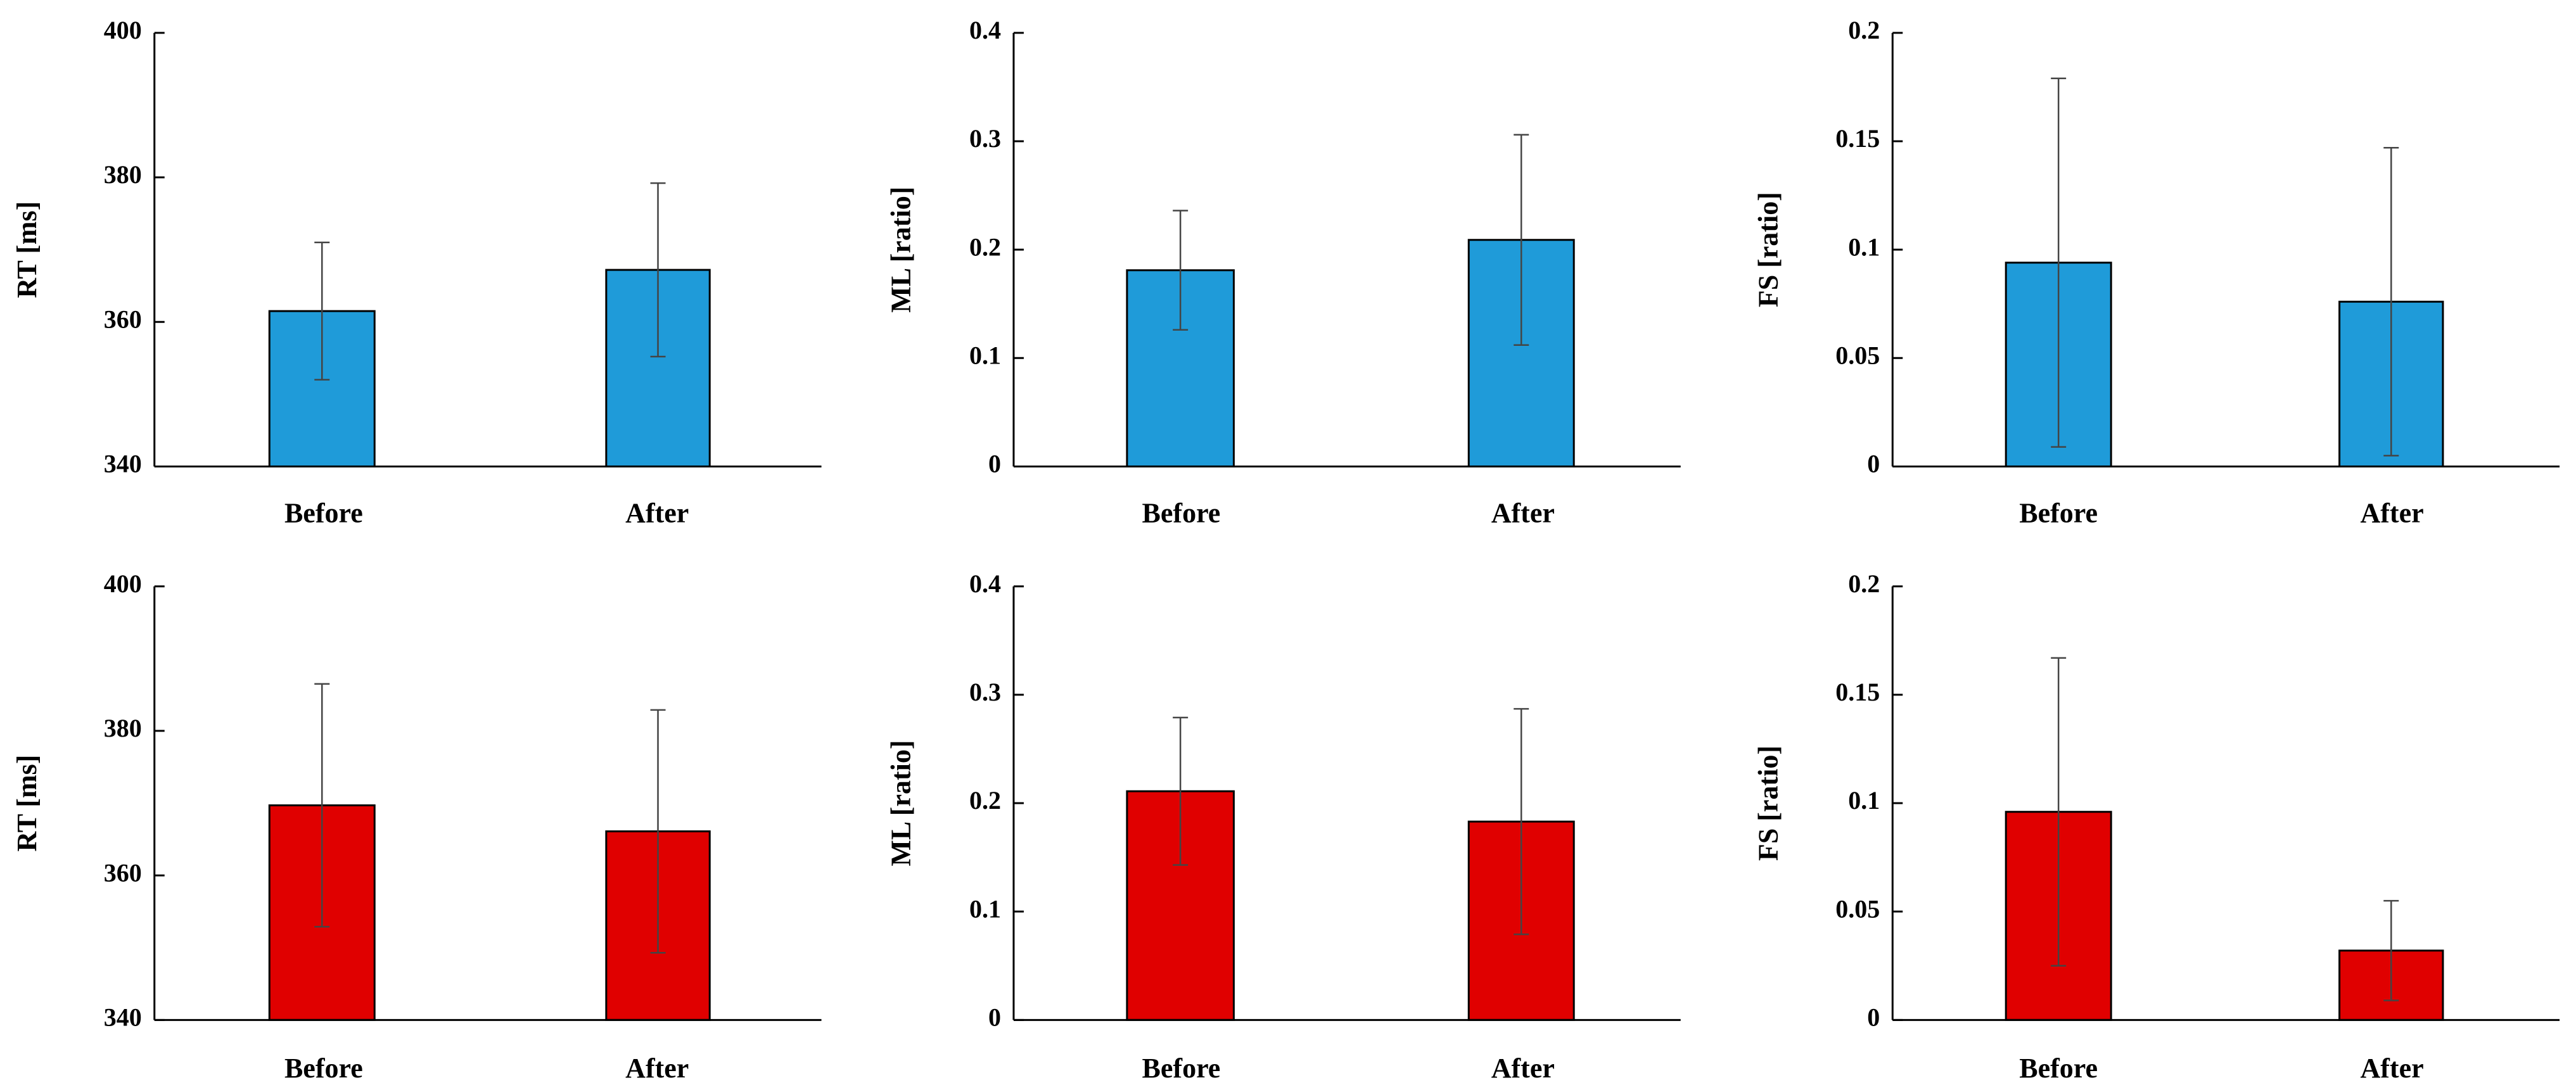 This screenshot has width=2576, height=1085. Describe the element at coordinates (2156, 826) in the screenshot. I see `chart-panel-6: 0 0.05 0.1 0.15 0.2 Before After FS [ratio]` at that location.